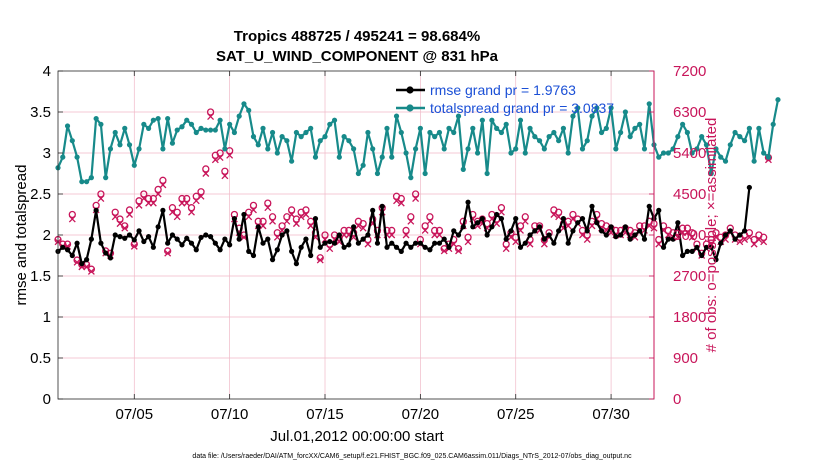  What do you see at coordinates (47, 399) in the screenshot?
I see `y-tick-label: 0` at bounding box center [47, 399].